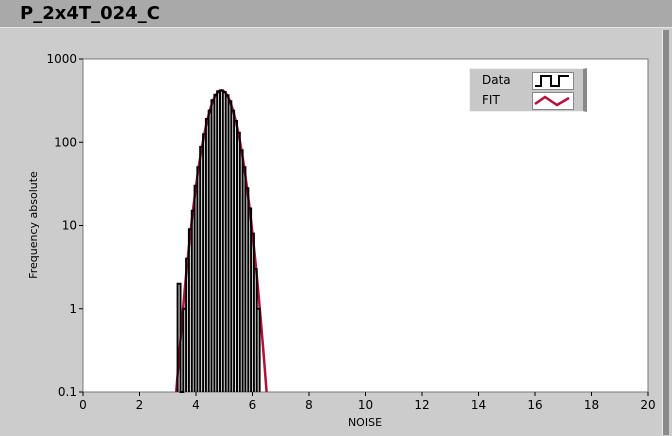  Describe the element at coordinates (140, 405) in the screenshot. I see `x-tick-label: 2` at that location.